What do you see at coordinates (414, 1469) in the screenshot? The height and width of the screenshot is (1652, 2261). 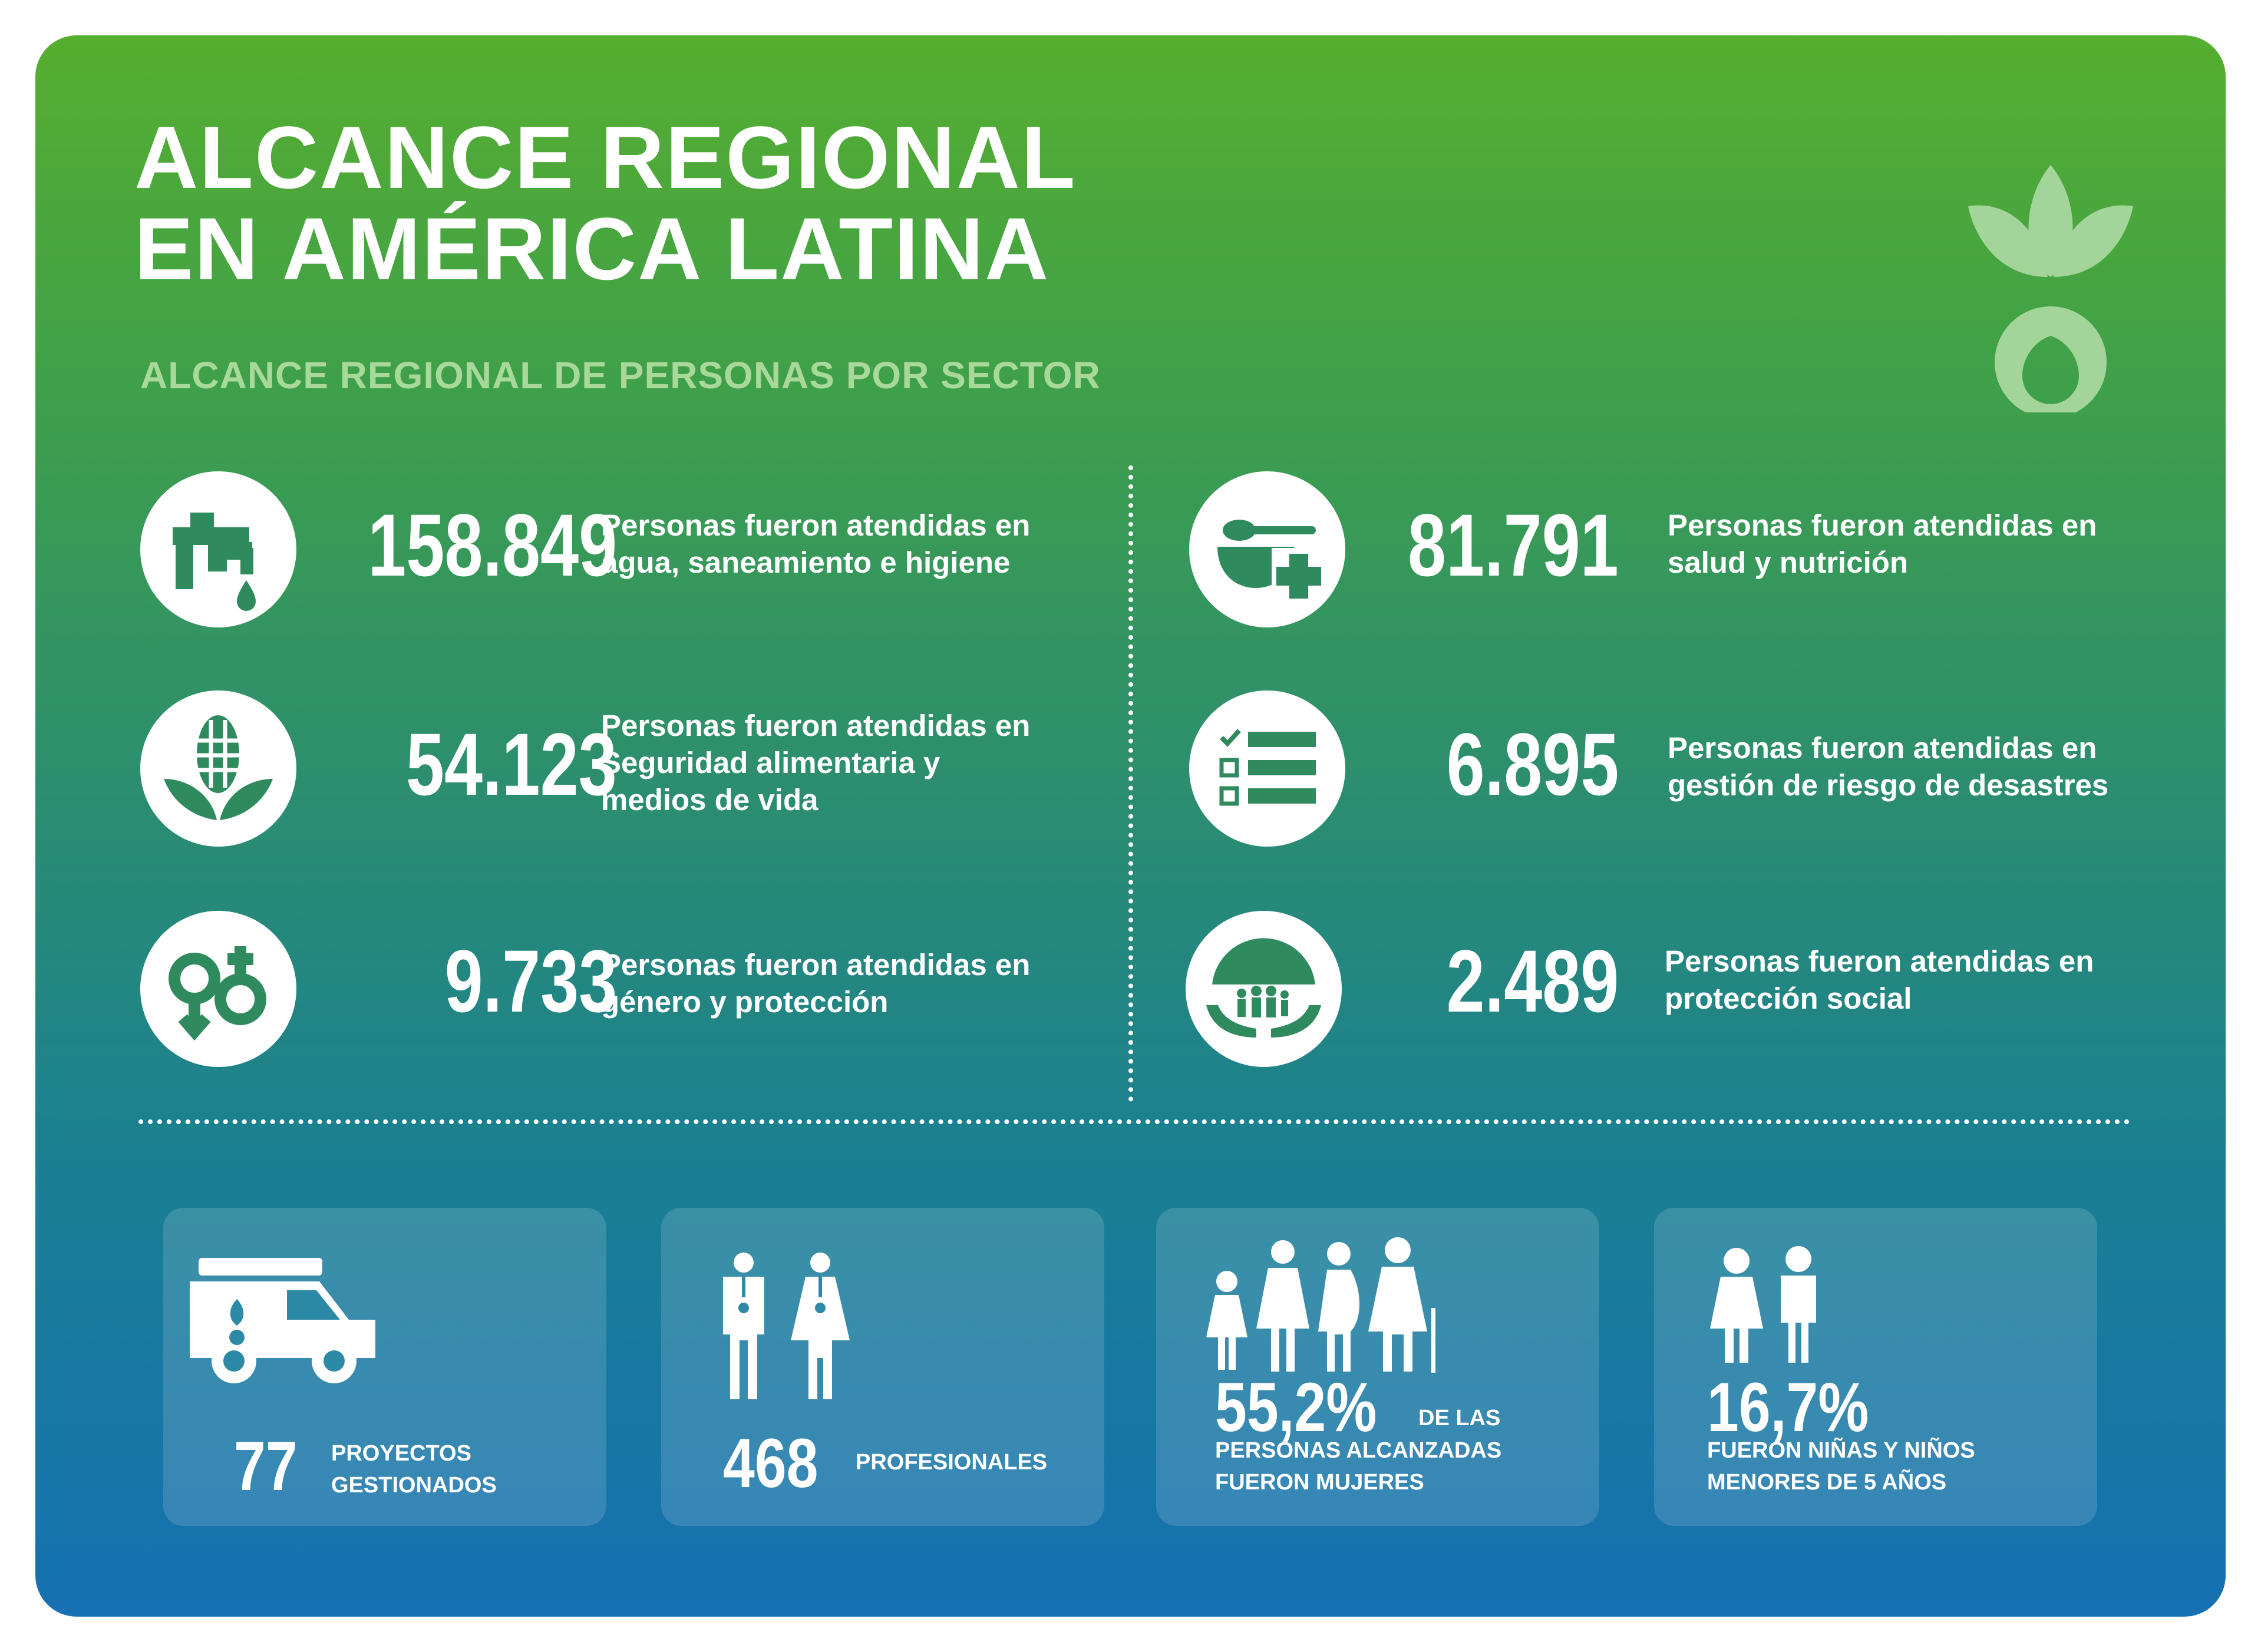 I see `projects-label: PROYECTOS GESTIONADOS` at bounding box center [414, 1469].